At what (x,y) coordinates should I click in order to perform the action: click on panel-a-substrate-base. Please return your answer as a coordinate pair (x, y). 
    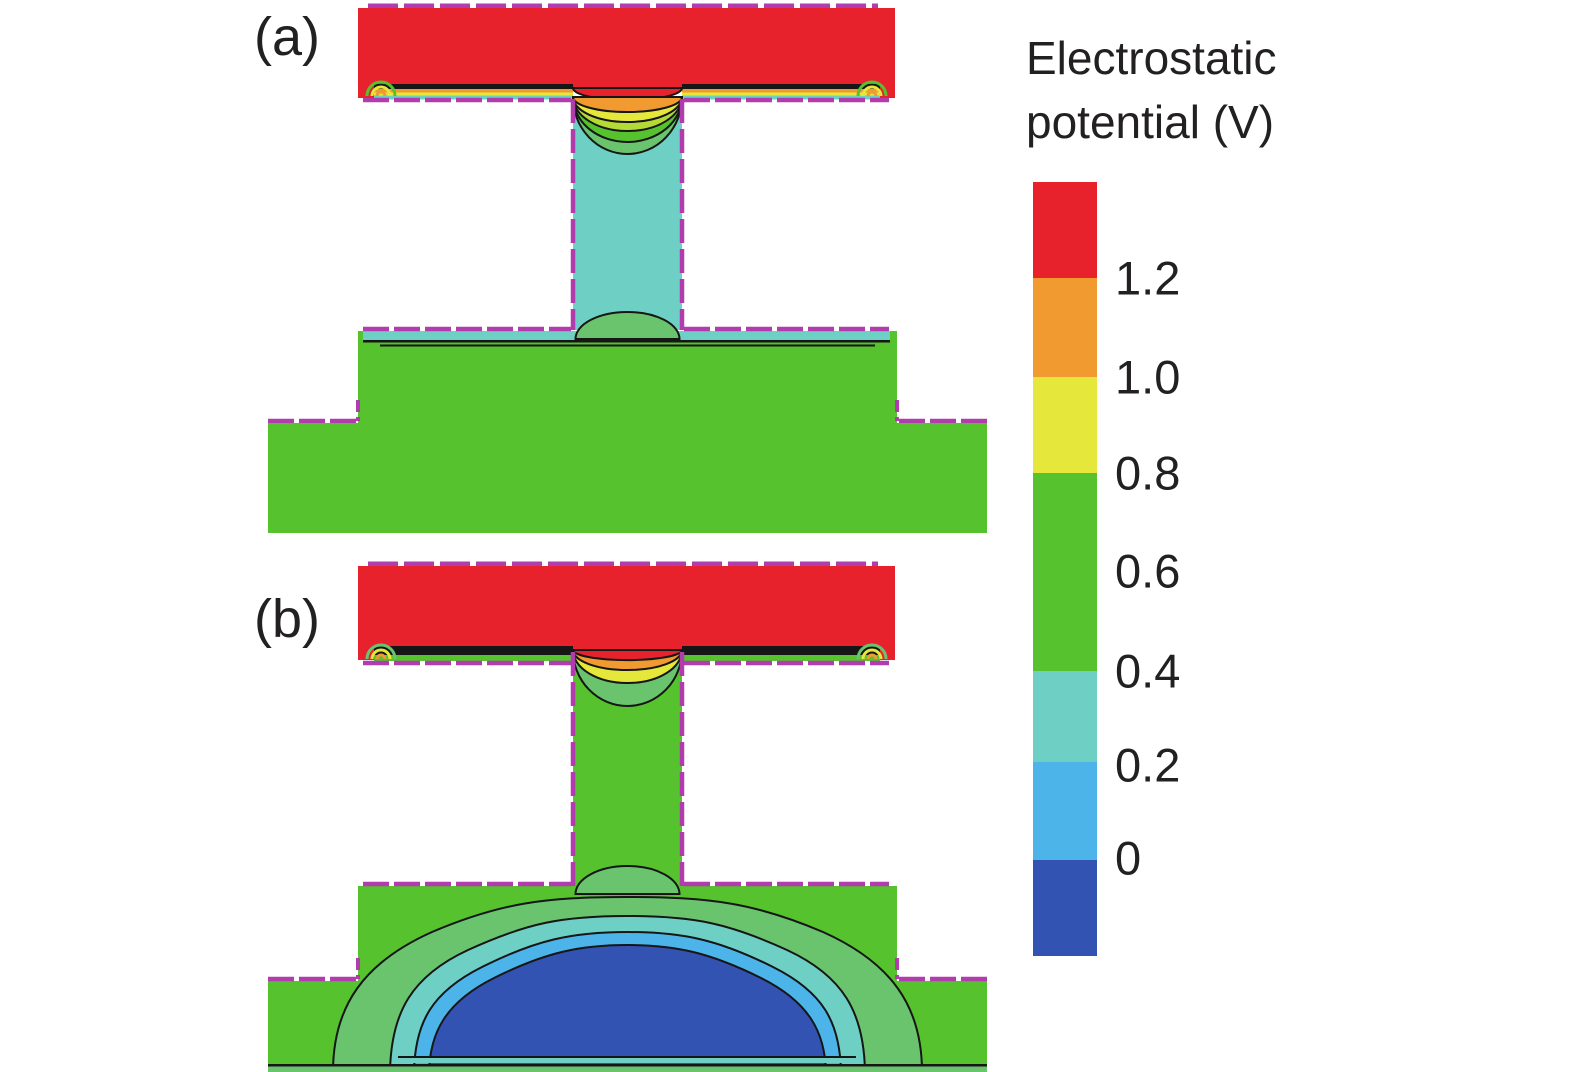
    Looking at the image, I should click on (627, 478).